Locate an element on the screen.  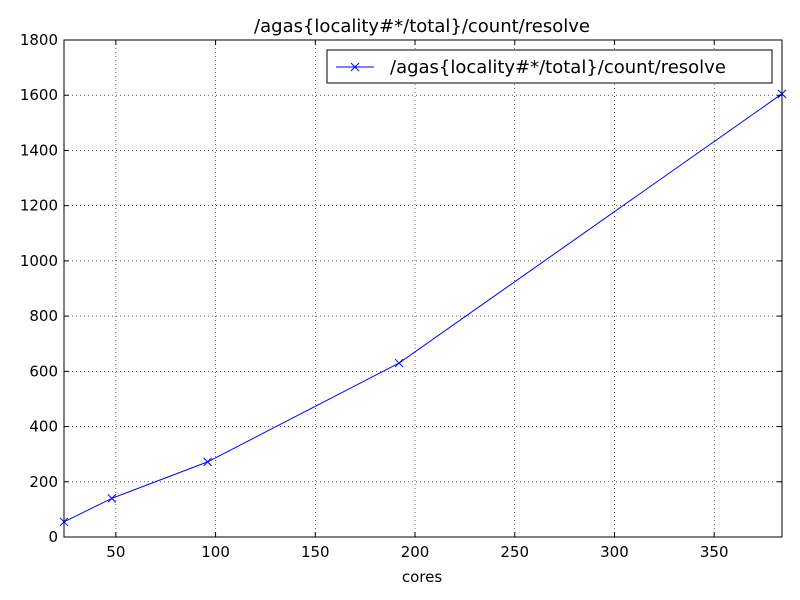
y-tick-label: 600 is located at coordinates (43, 371).